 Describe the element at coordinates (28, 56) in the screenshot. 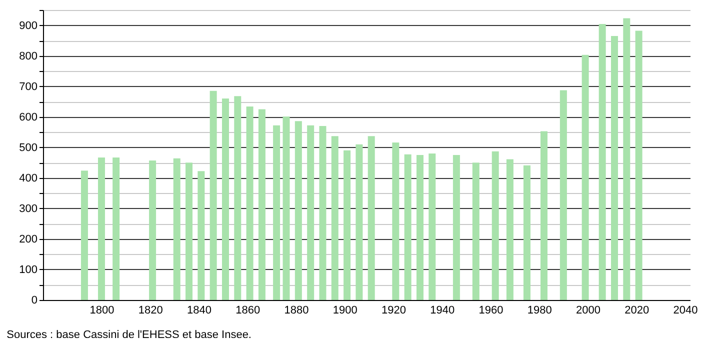

I see `y-tick-label: 800` at that location.